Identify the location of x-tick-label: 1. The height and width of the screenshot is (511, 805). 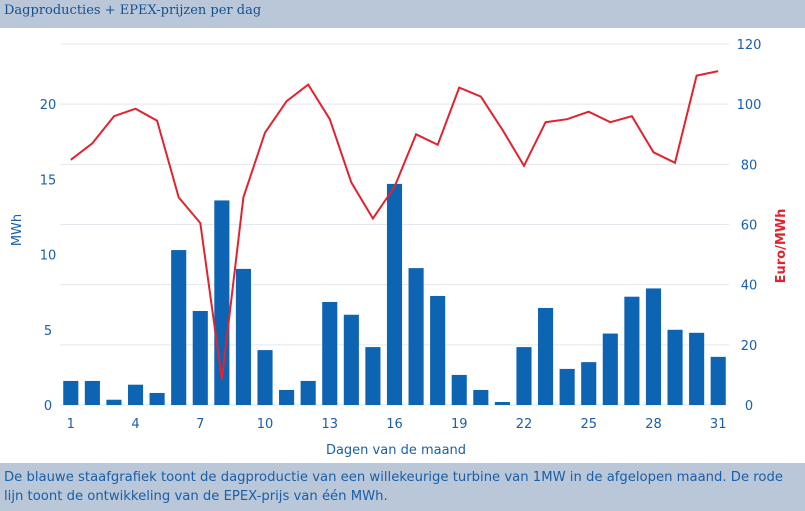
(71, 424).